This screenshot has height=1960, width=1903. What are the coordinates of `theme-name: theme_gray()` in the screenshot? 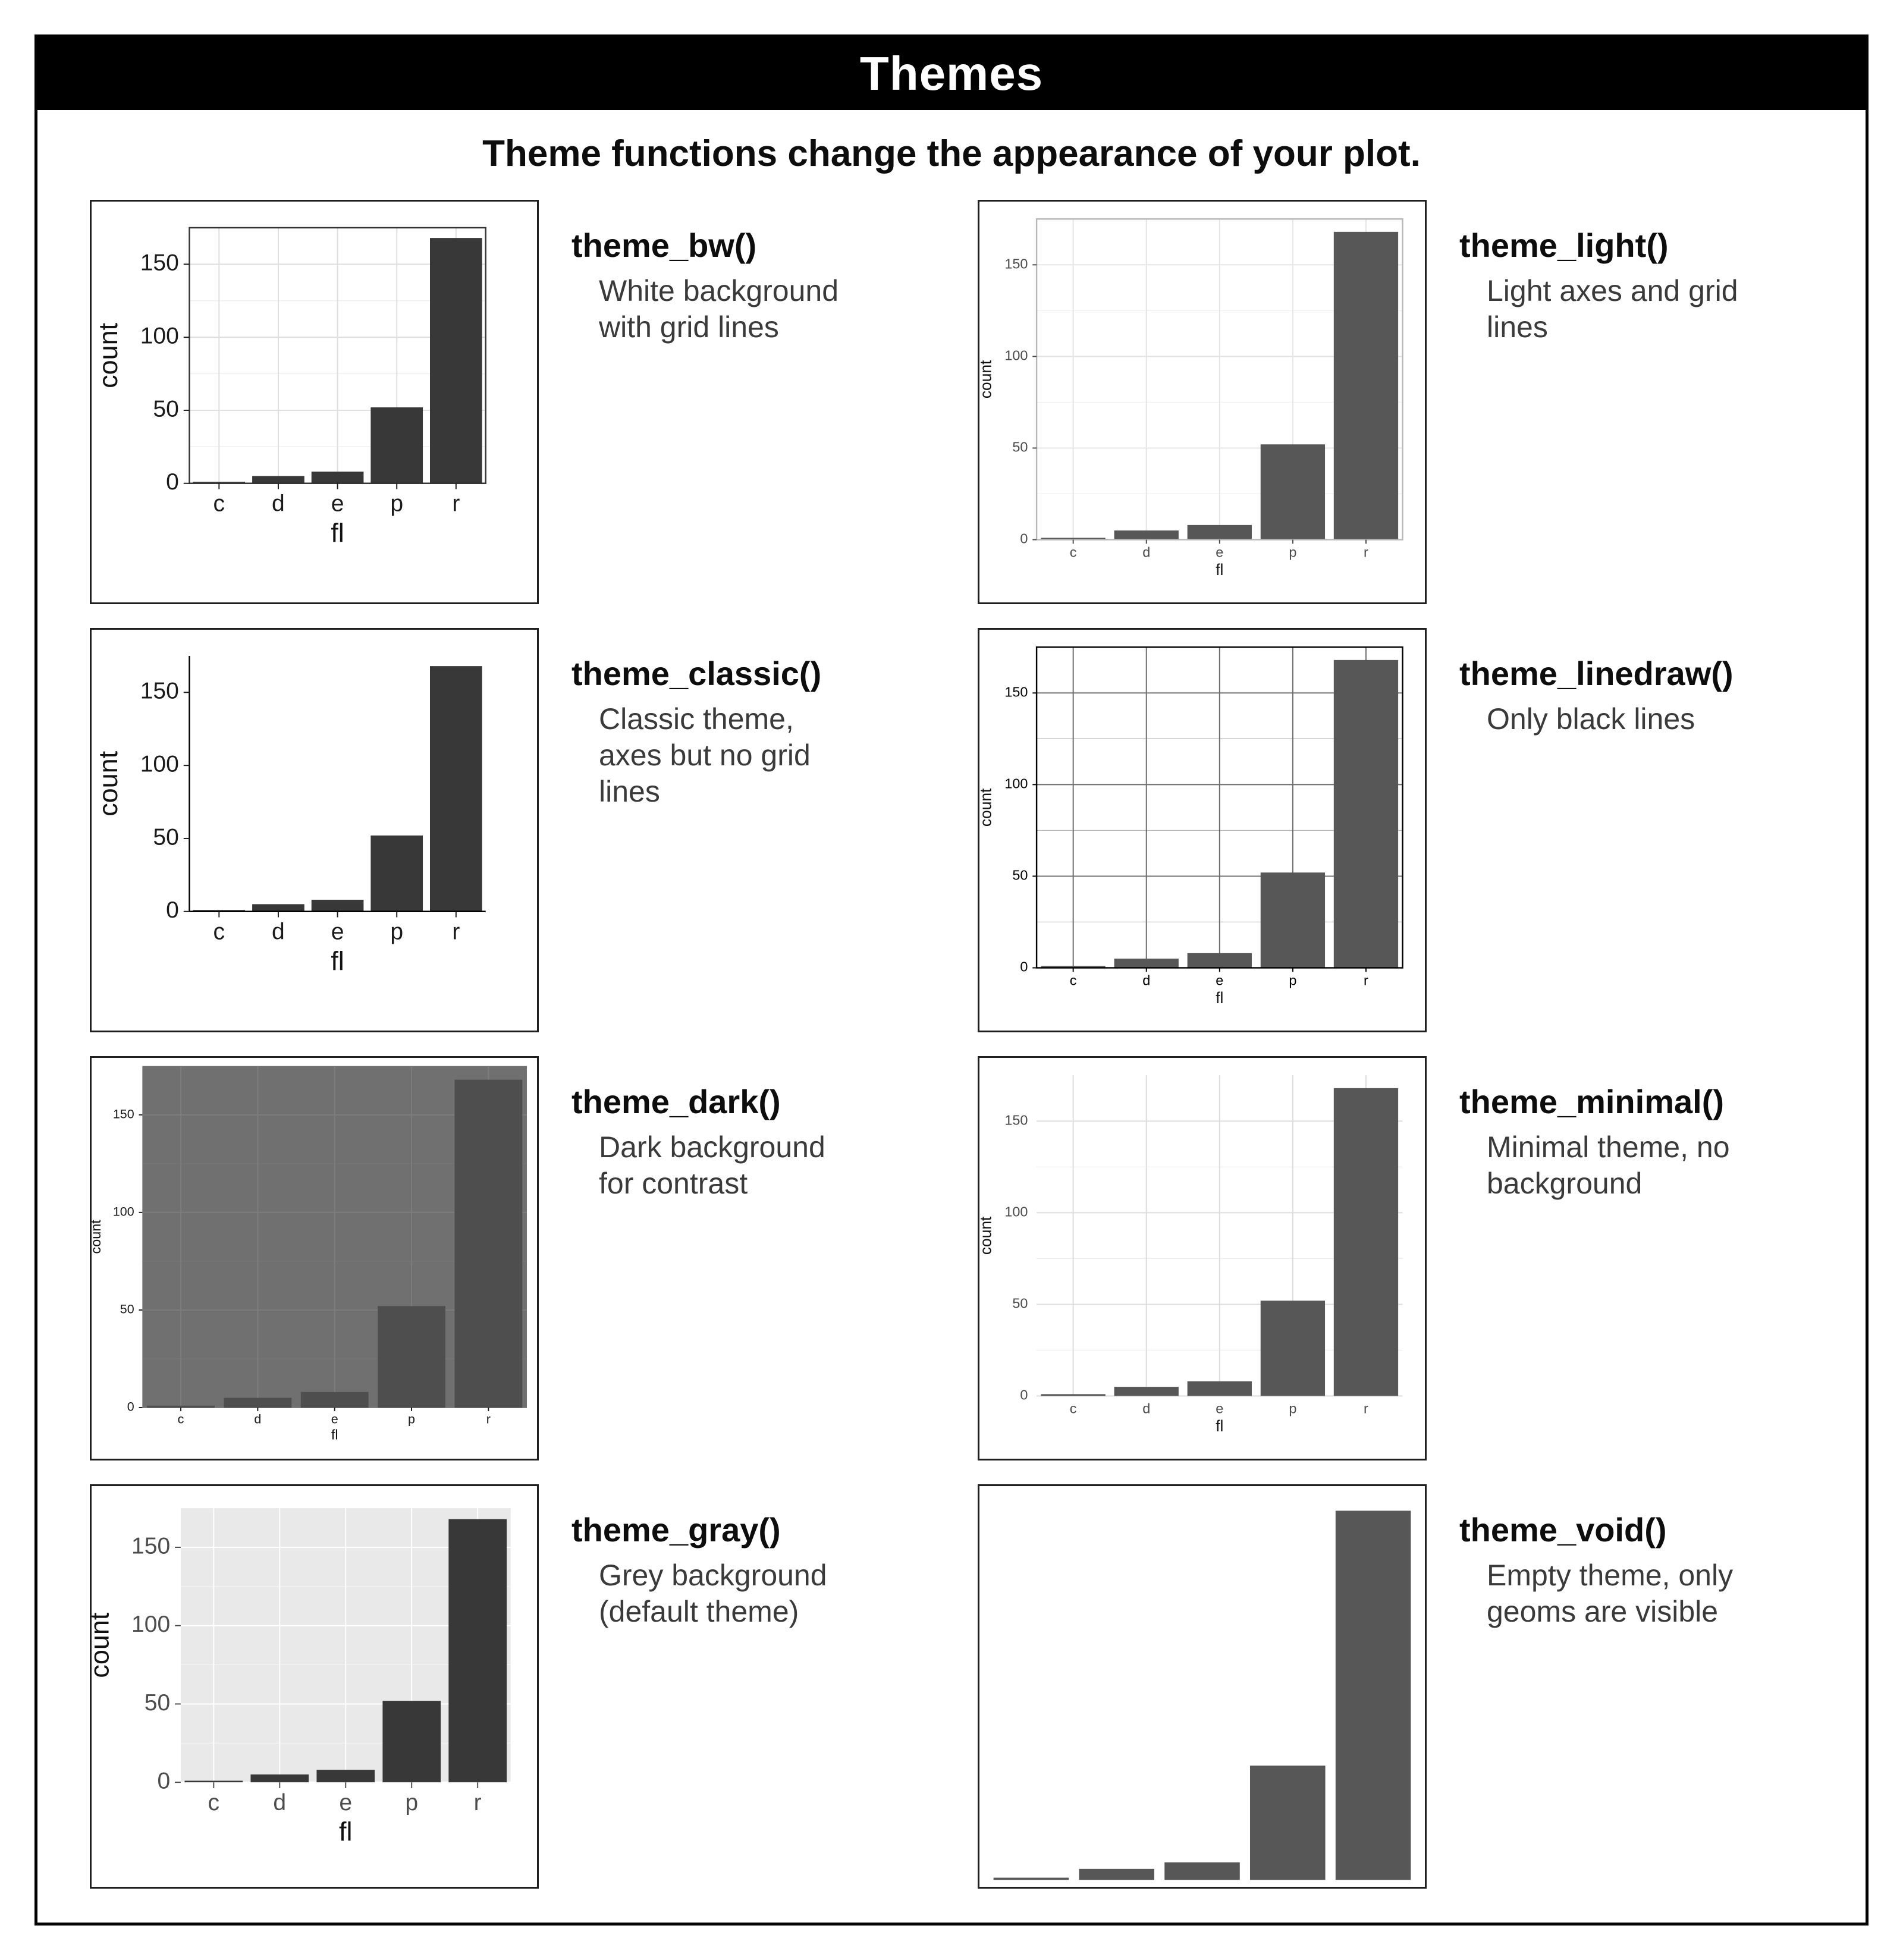 It's located at (676, 1529).